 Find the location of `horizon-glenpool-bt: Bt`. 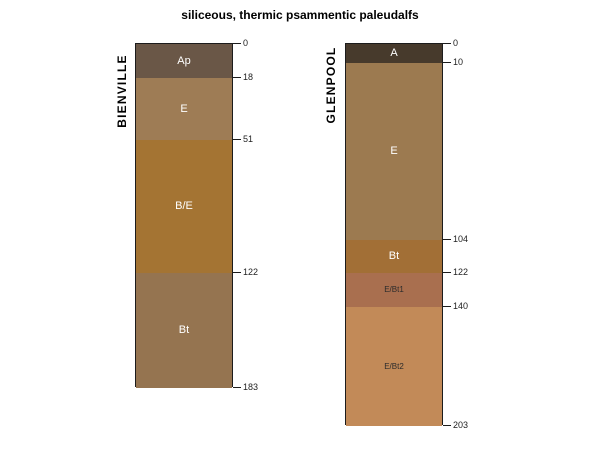

horizon-glenpool-bt: Bt is located at coordinates (394, 256).